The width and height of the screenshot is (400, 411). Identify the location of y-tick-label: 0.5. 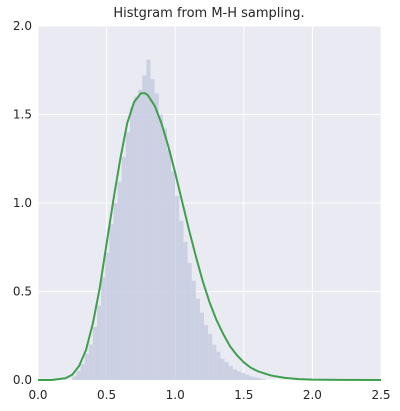
(22, 292).